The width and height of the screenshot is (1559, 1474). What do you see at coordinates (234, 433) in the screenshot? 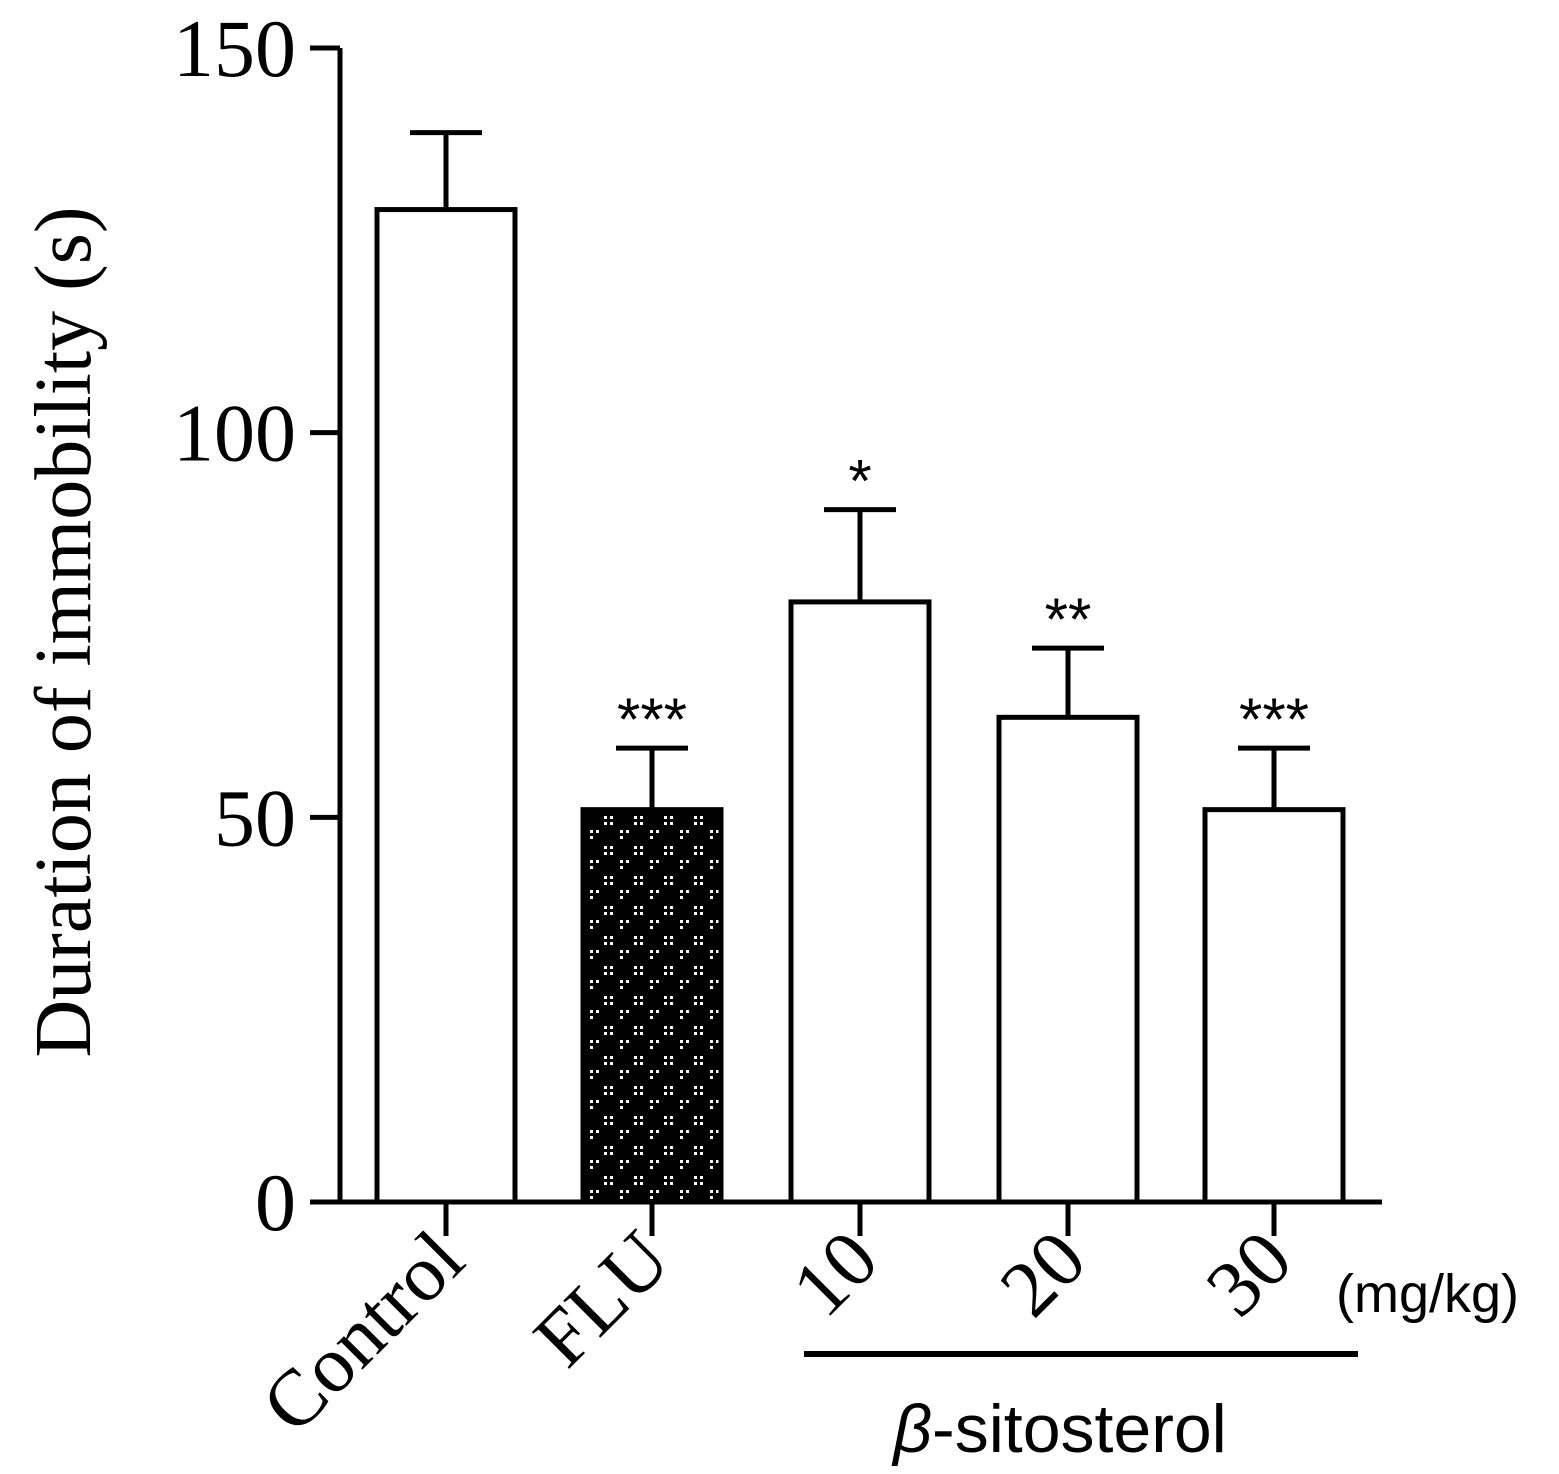
I see `y-tick-label: 100` at bounding box center [234, 433].